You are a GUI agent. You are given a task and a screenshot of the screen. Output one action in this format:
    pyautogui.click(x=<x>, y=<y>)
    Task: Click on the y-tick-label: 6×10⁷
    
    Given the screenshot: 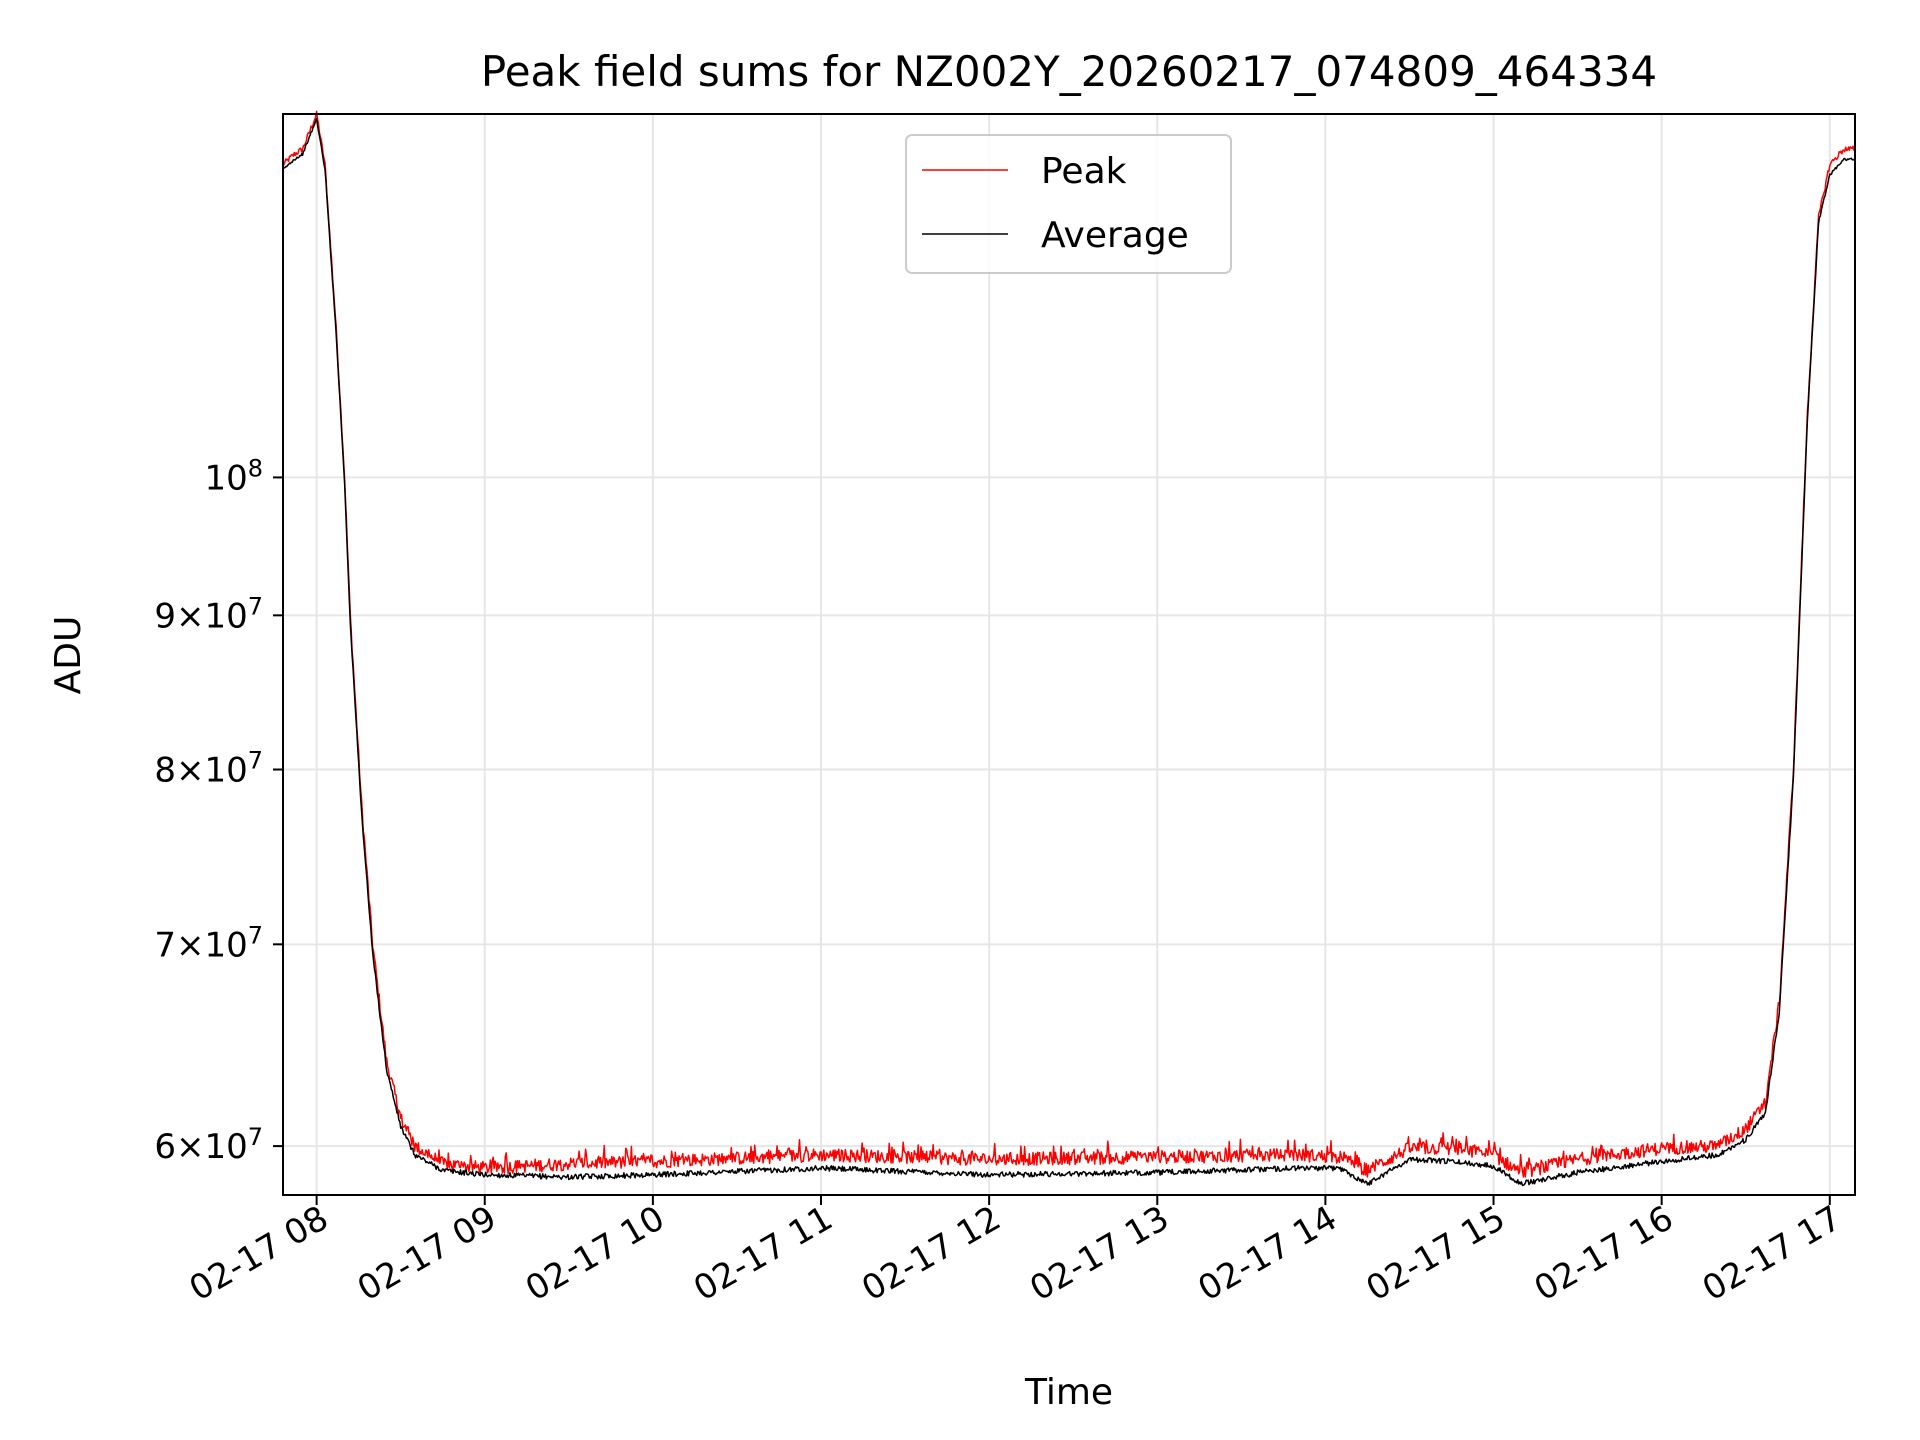 What is the action you would take?
    pyautogui.click(x=208, y=1145)
    